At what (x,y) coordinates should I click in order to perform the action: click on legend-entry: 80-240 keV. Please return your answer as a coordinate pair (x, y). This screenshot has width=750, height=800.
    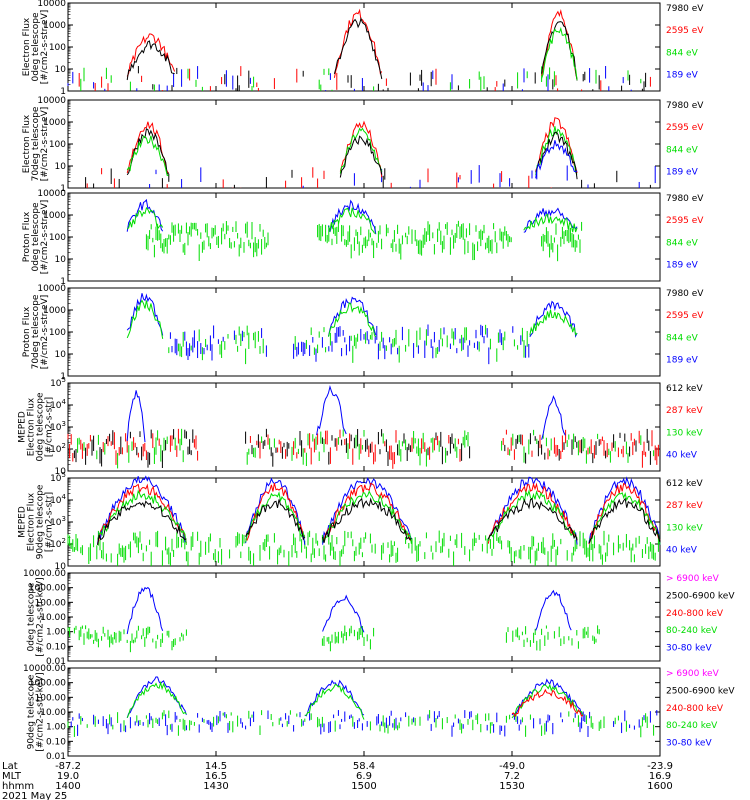
    Looking at the image, I should click on (692, 631).